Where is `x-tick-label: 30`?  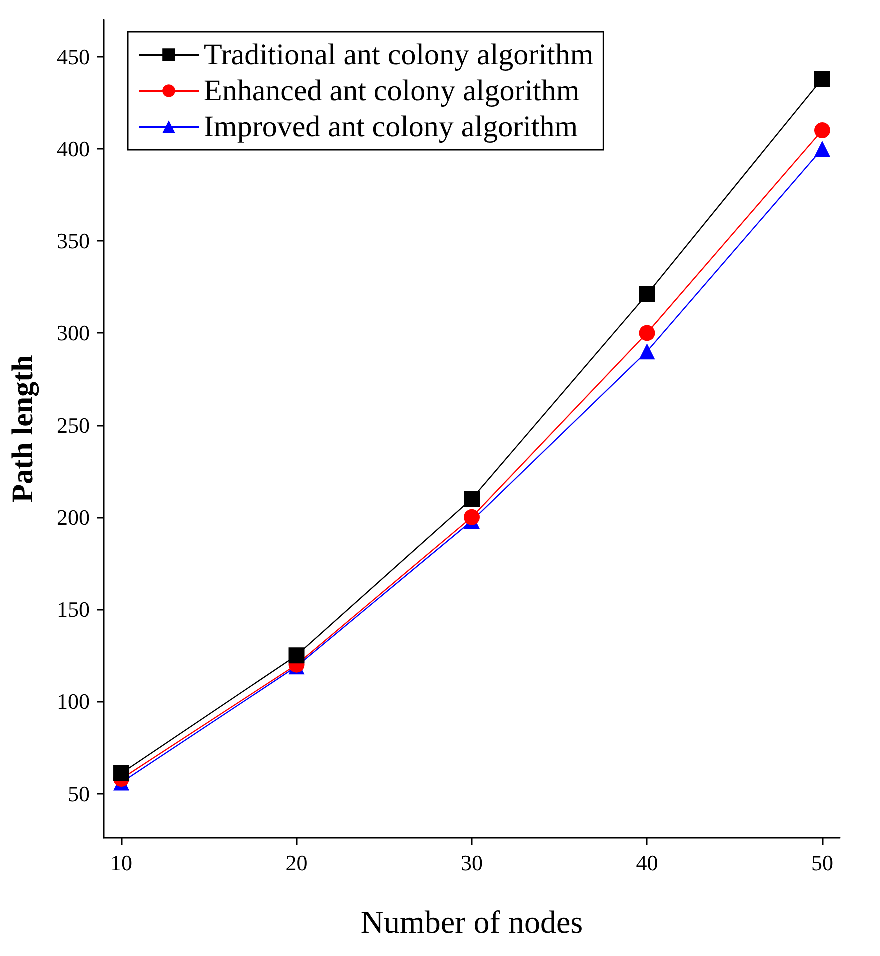
x-tick-label: 30 is located at coordinates (472, 863).